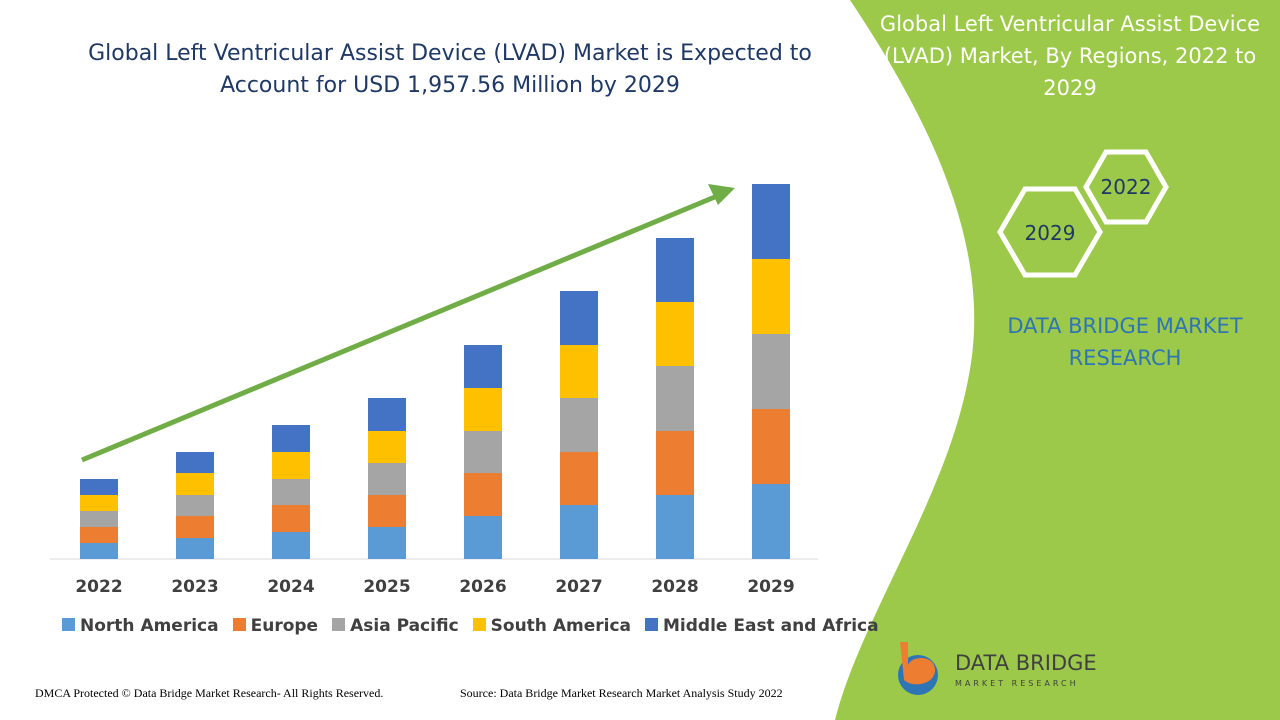  I want to click on legend-label: Asia Pacific, so click(404, 626).